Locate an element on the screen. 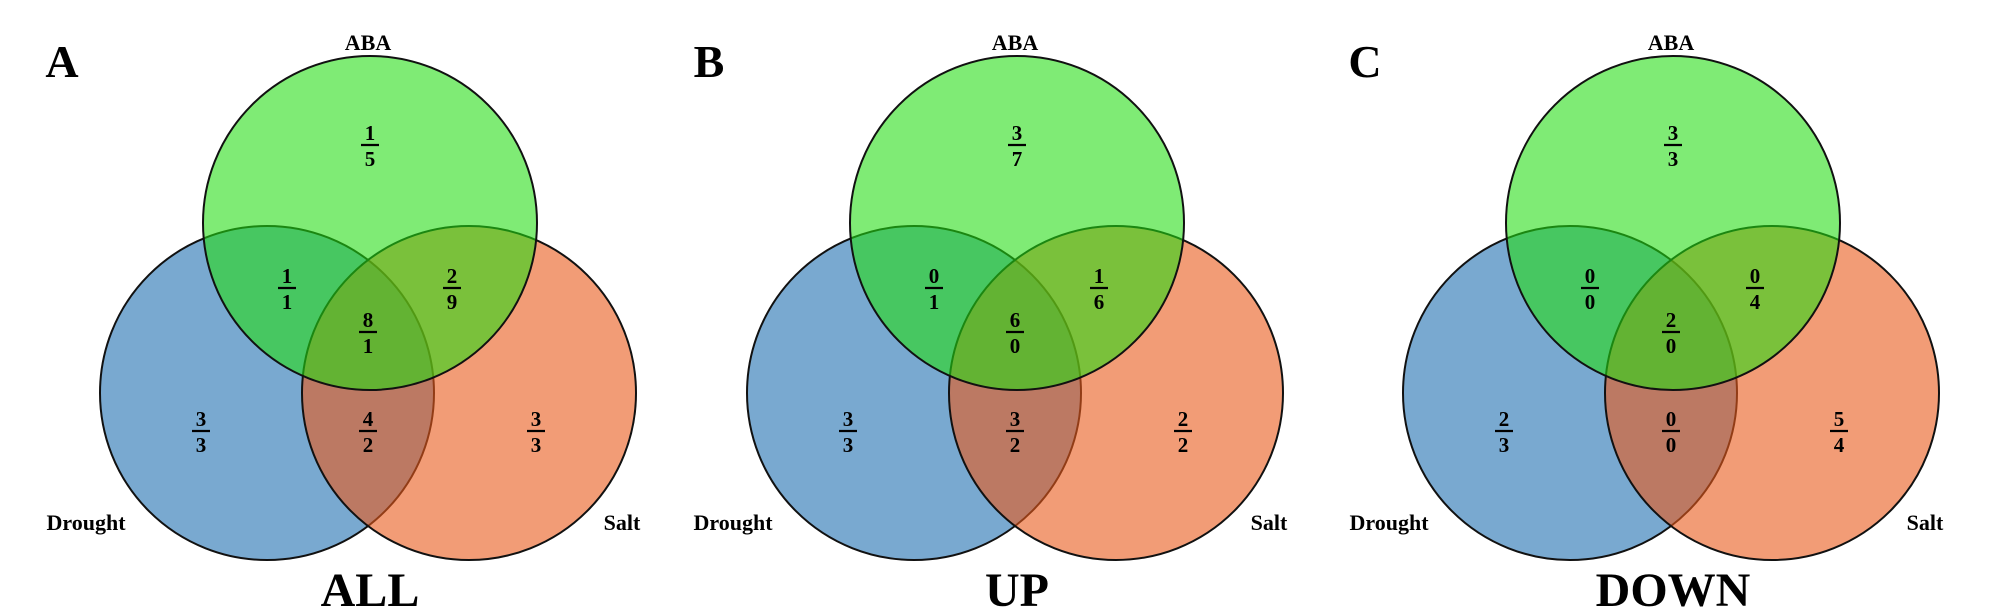 Image resolution: width=2008 pixels, height=613 pixels. fraction-denominator: 9 is located at coordinates (452, 302).